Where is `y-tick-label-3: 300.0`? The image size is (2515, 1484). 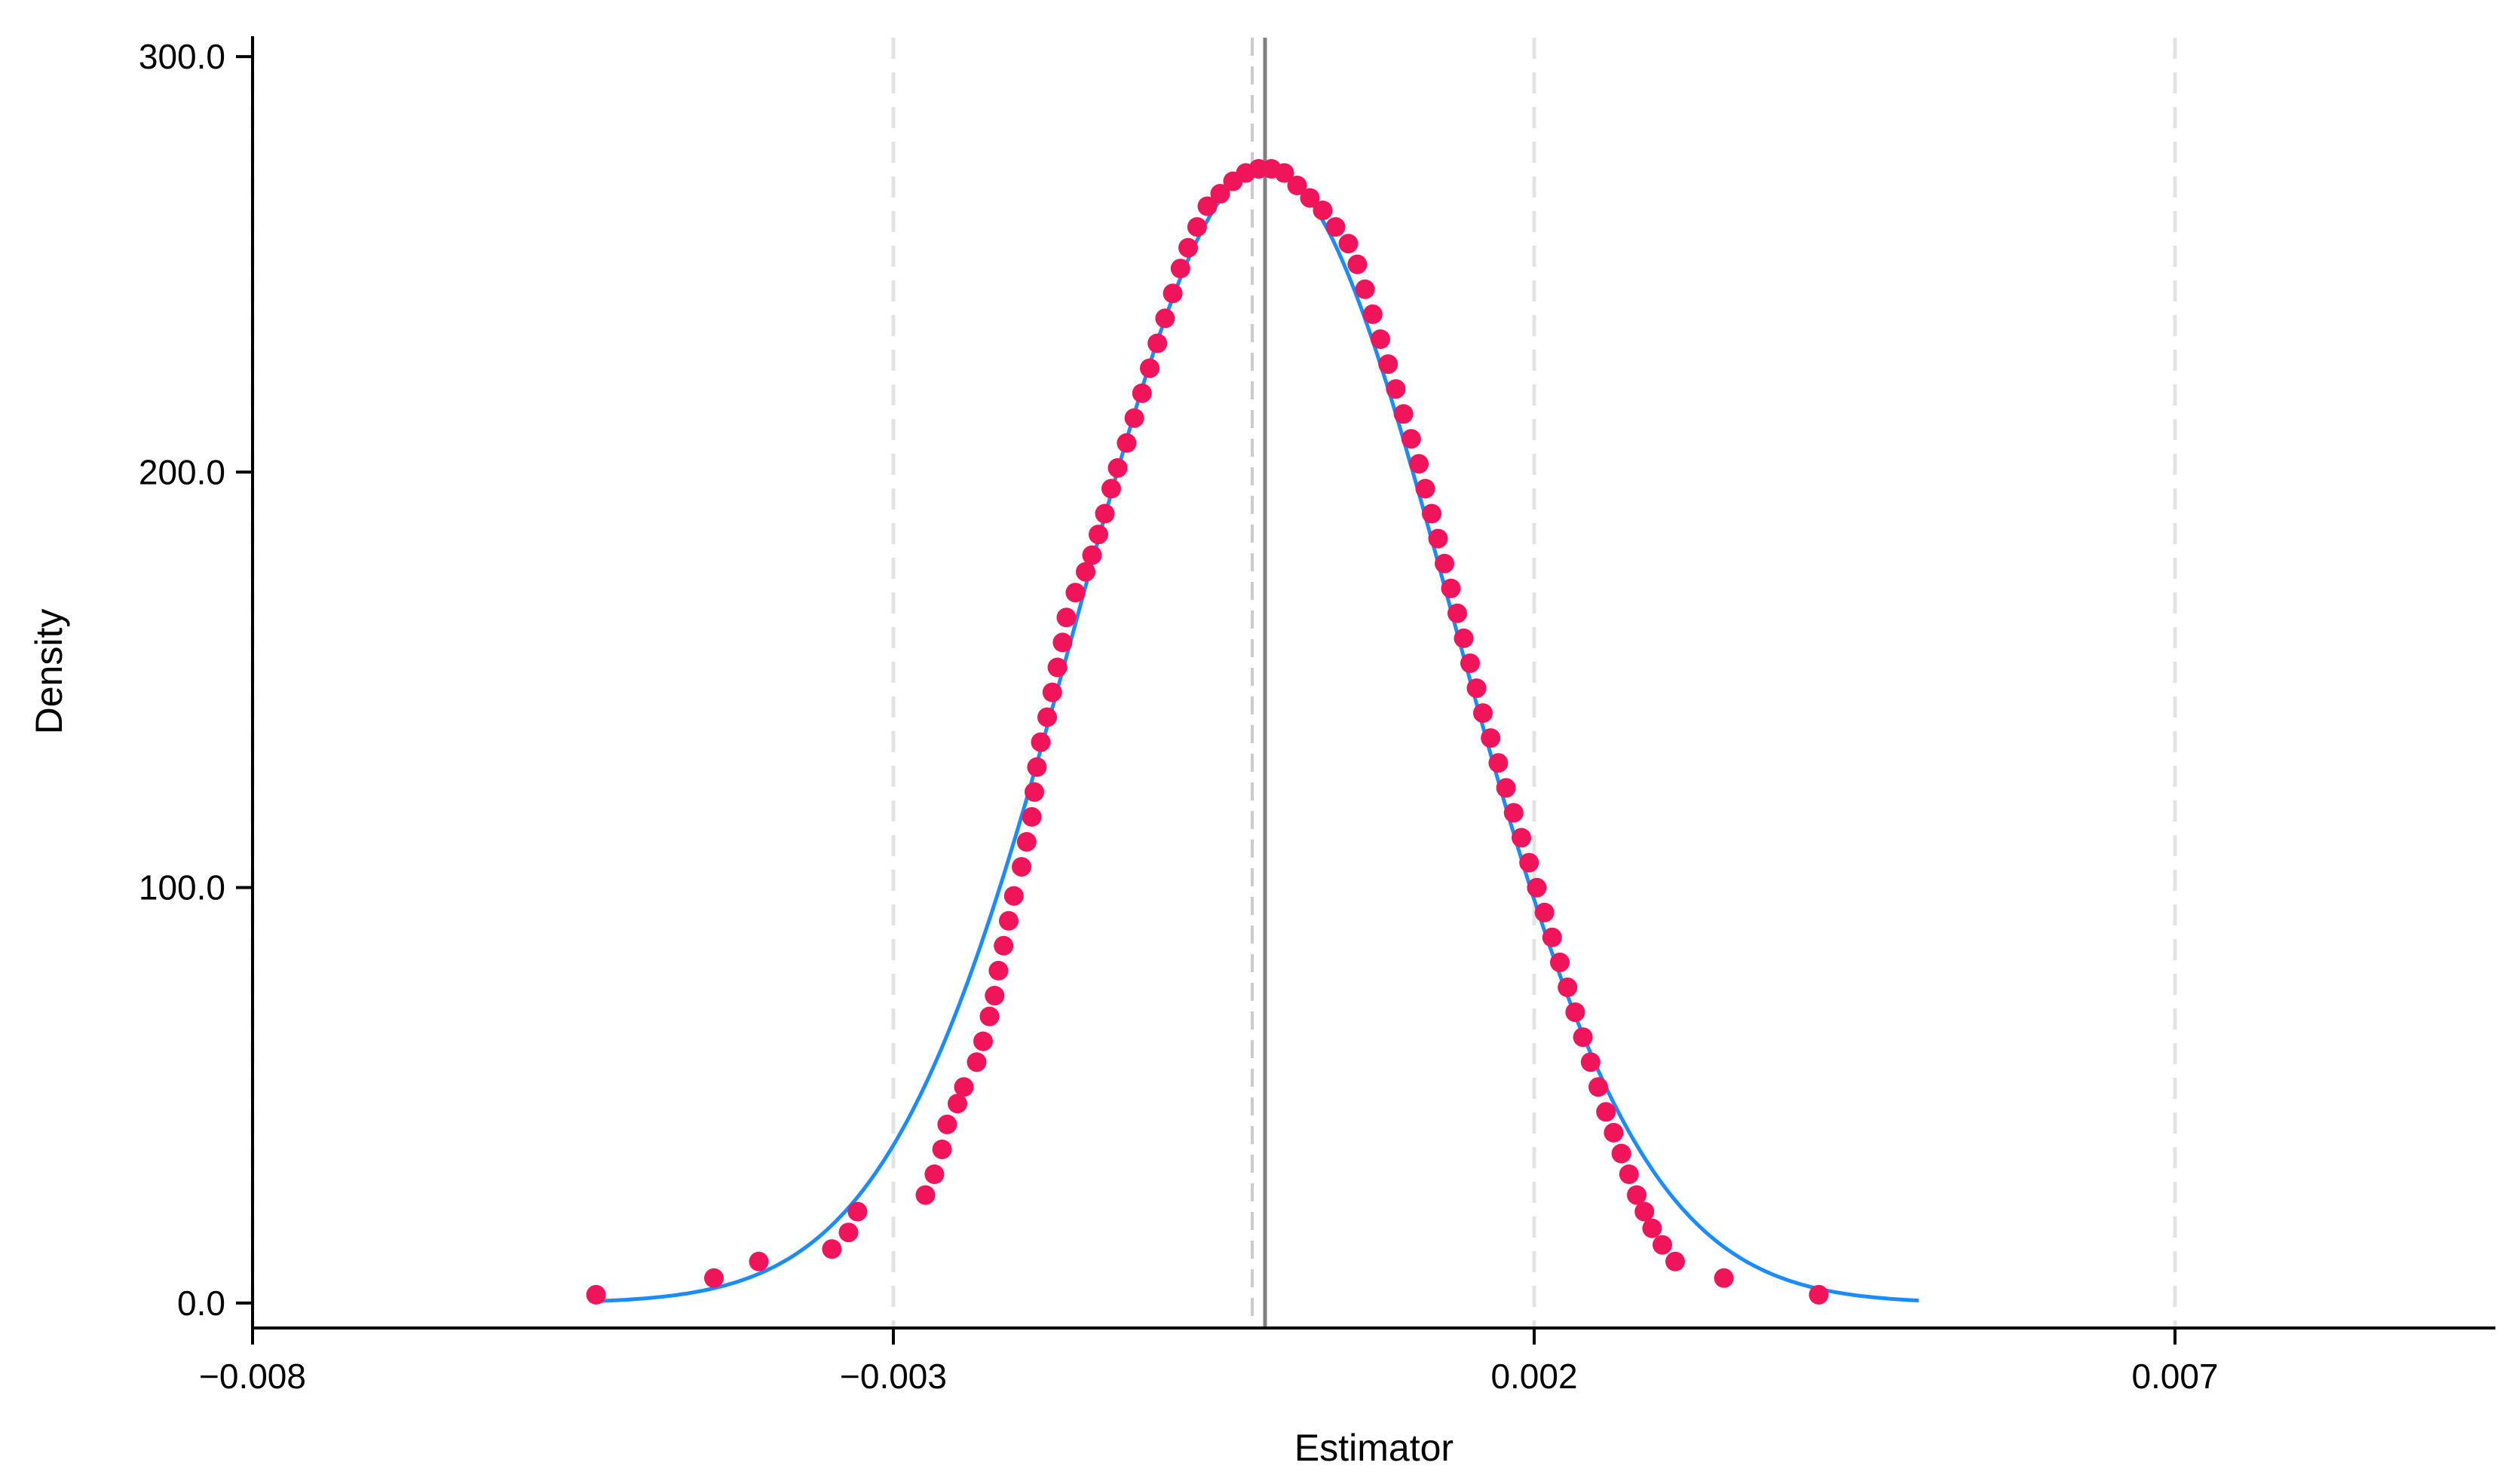
y-tick-label-3: 300.0 is located at coordinates (182, 57).